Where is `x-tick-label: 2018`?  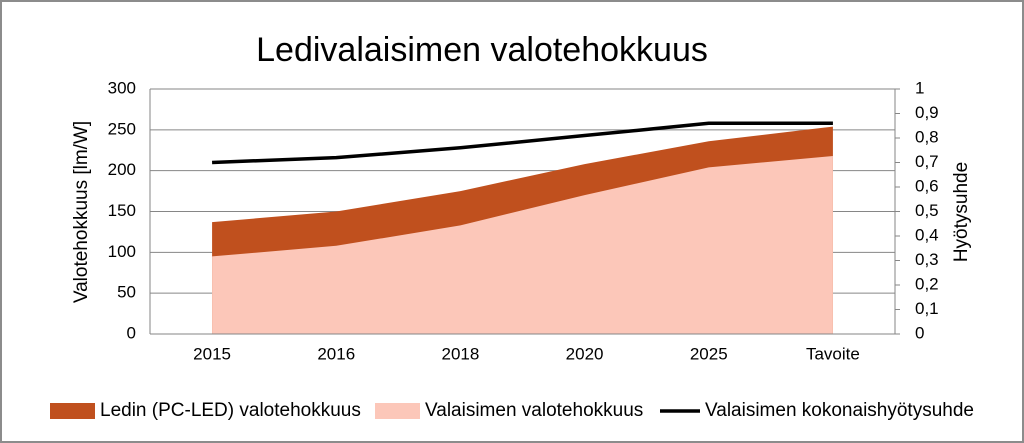
x-tick-label: 2018 is located at coordinates (461, 353).